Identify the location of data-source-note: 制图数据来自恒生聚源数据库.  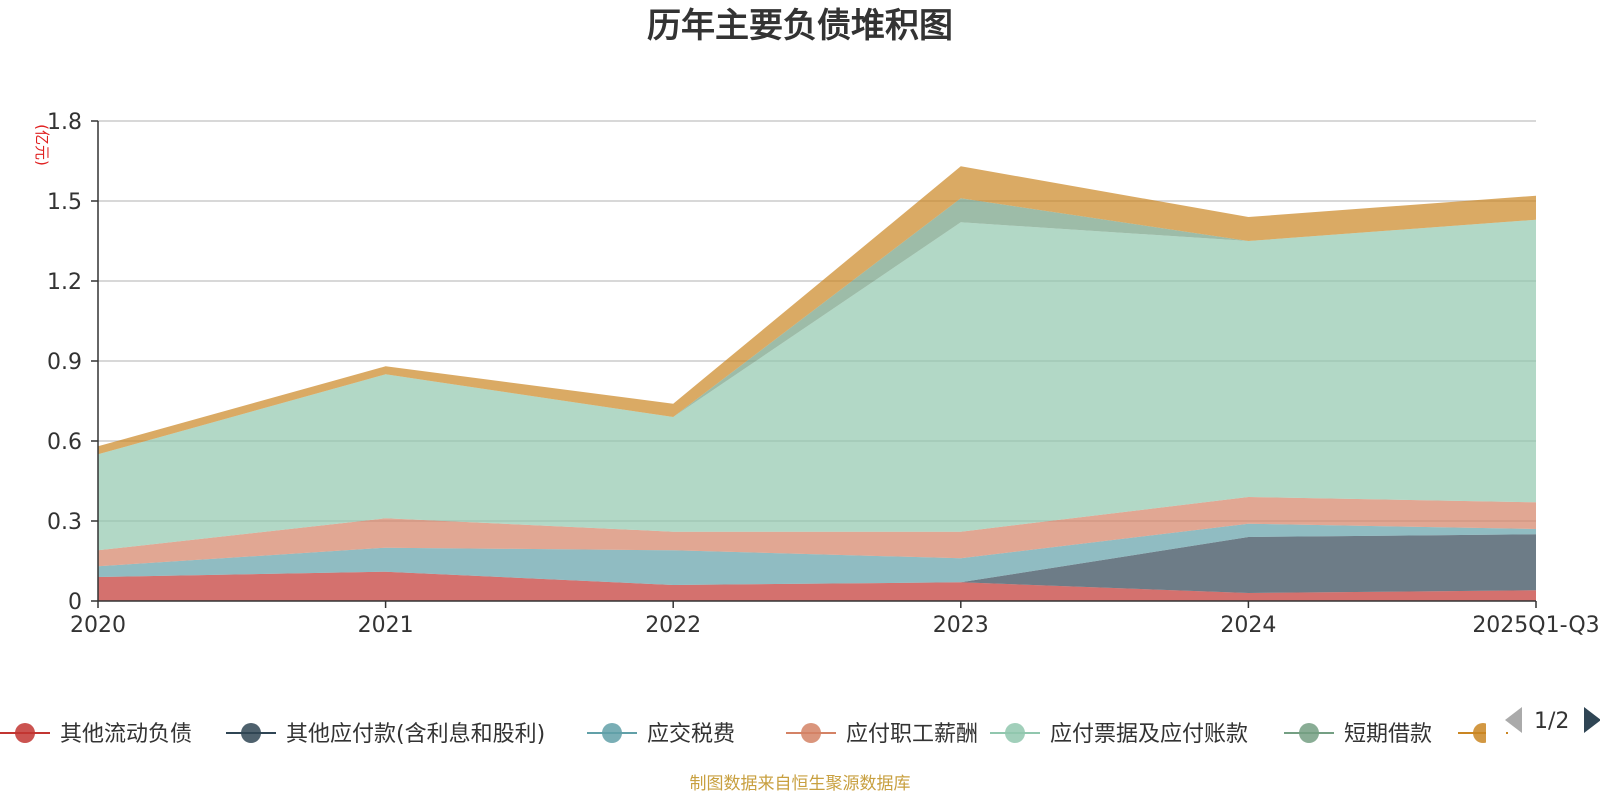
(800, 784).